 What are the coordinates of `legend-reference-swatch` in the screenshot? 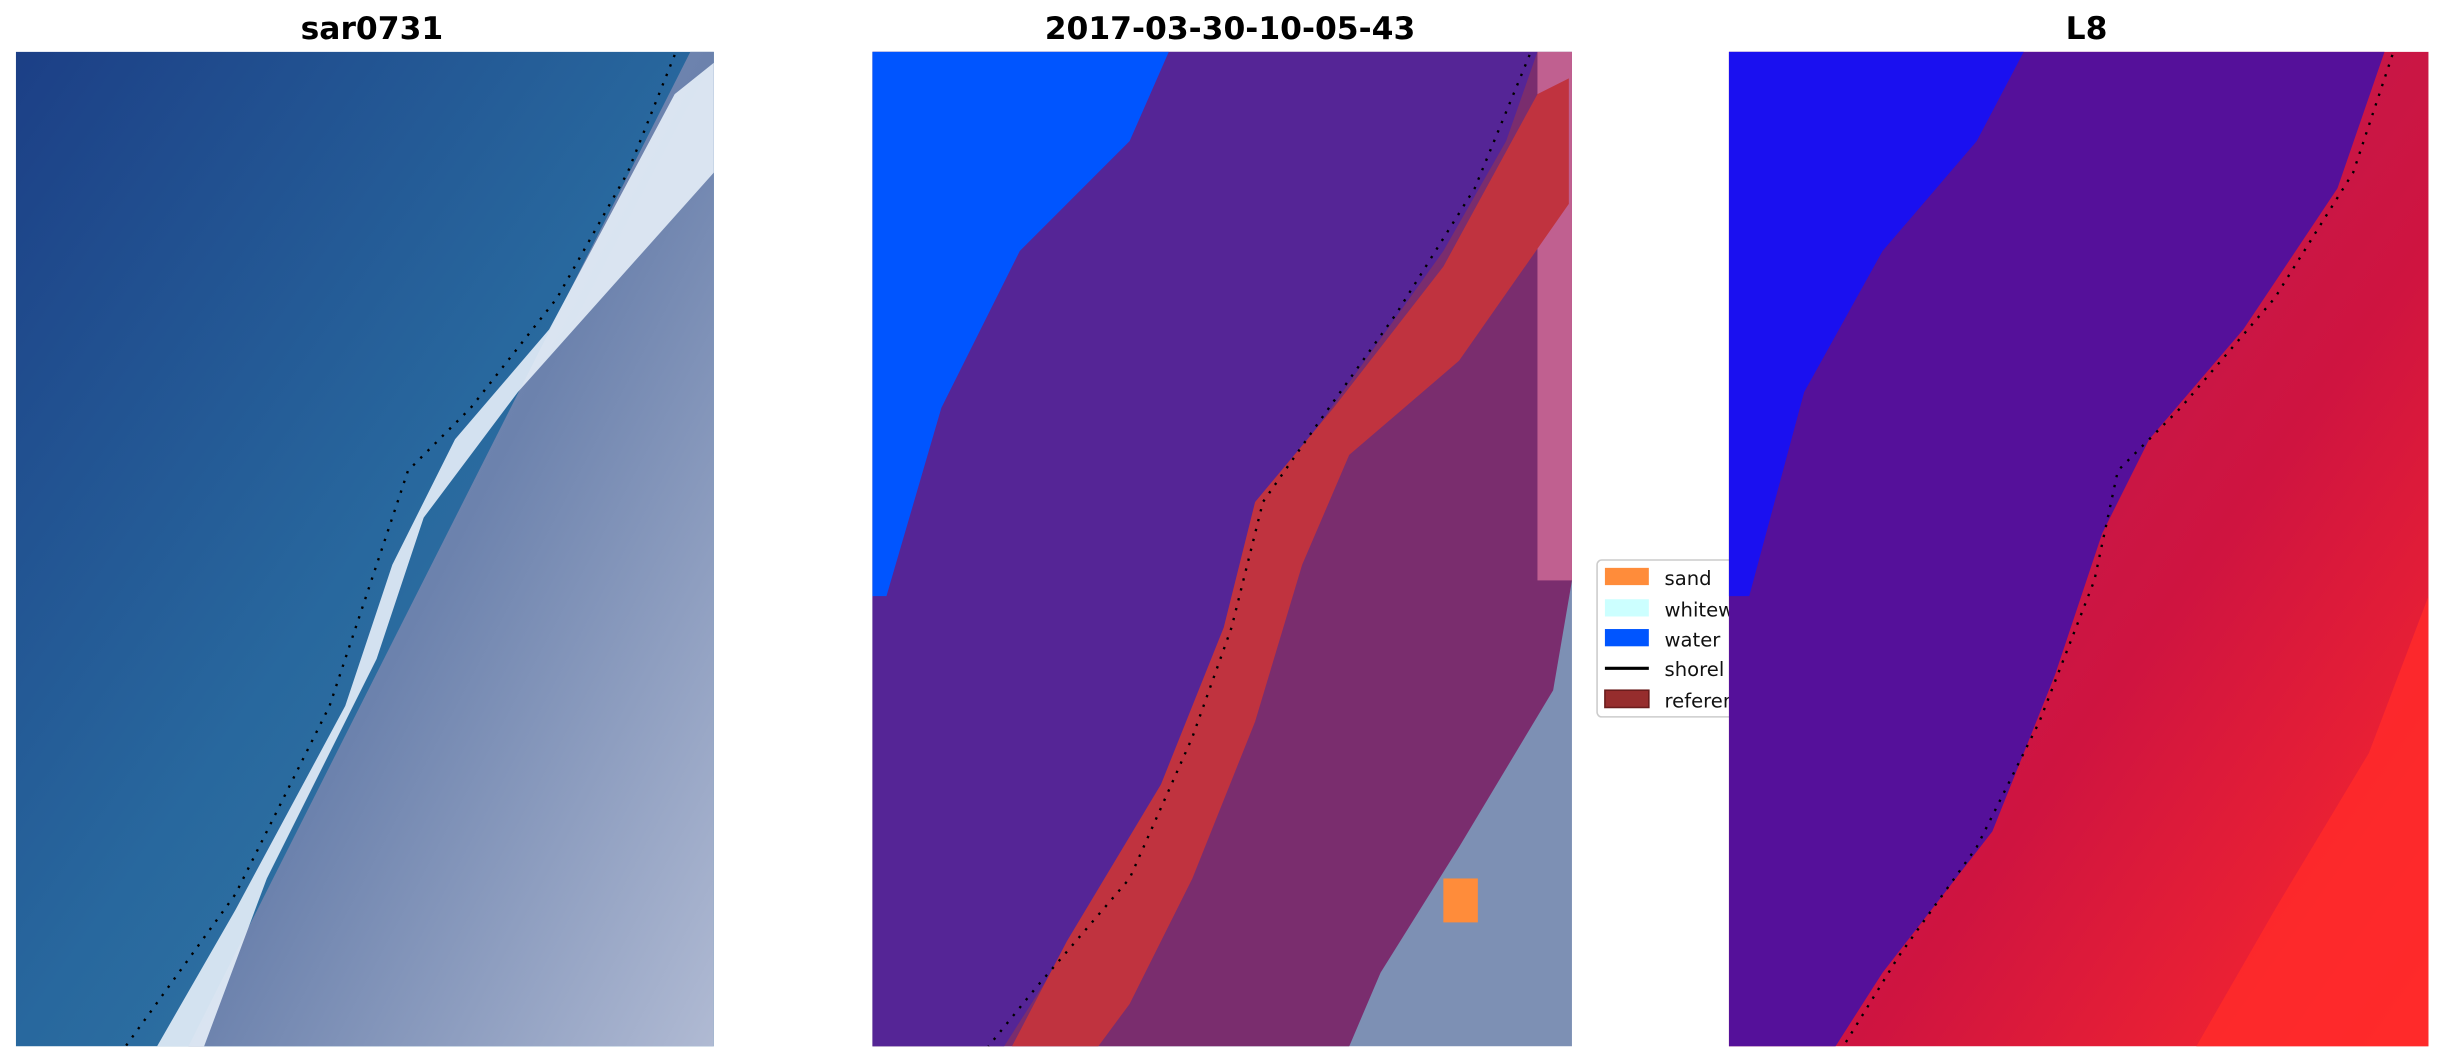 It's located at (1627, 699).